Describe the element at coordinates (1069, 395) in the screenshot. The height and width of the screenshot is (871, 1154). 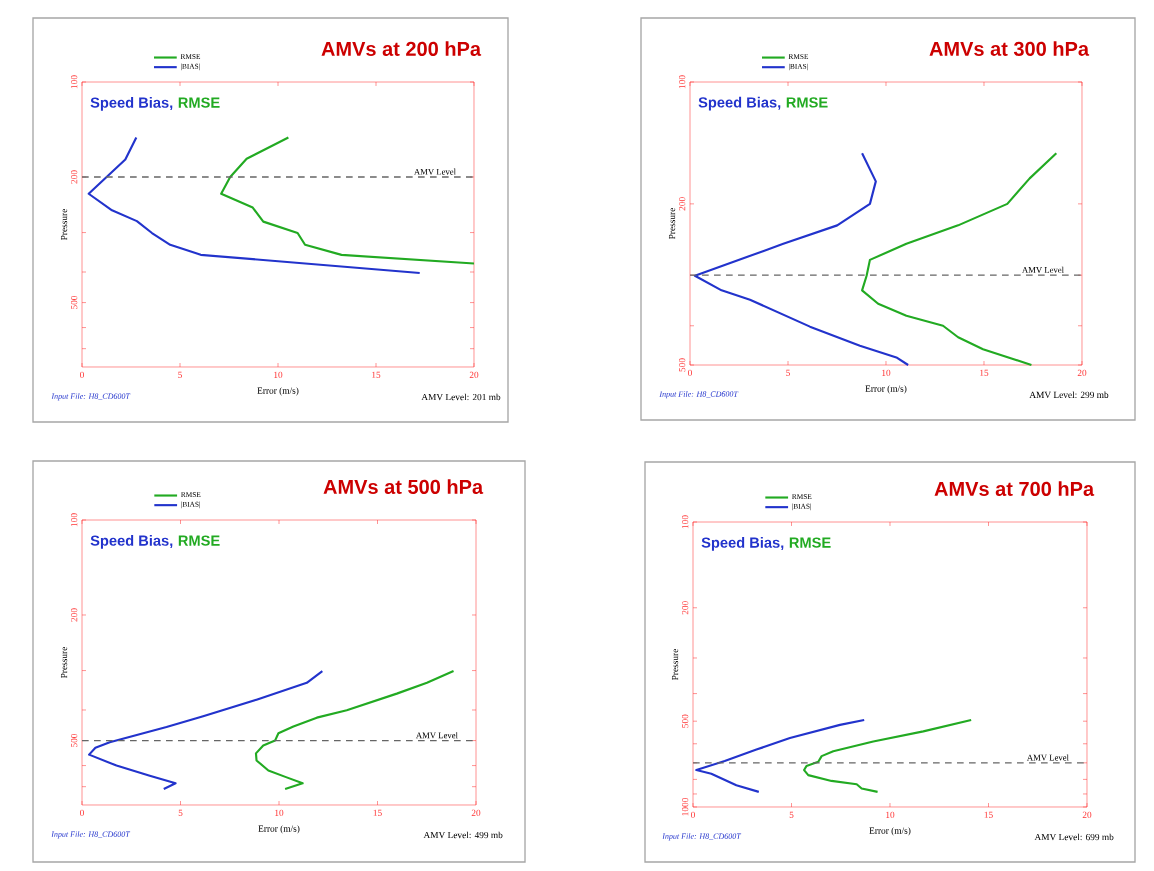
I see `text: AMV Level: 299 mb` at that location.